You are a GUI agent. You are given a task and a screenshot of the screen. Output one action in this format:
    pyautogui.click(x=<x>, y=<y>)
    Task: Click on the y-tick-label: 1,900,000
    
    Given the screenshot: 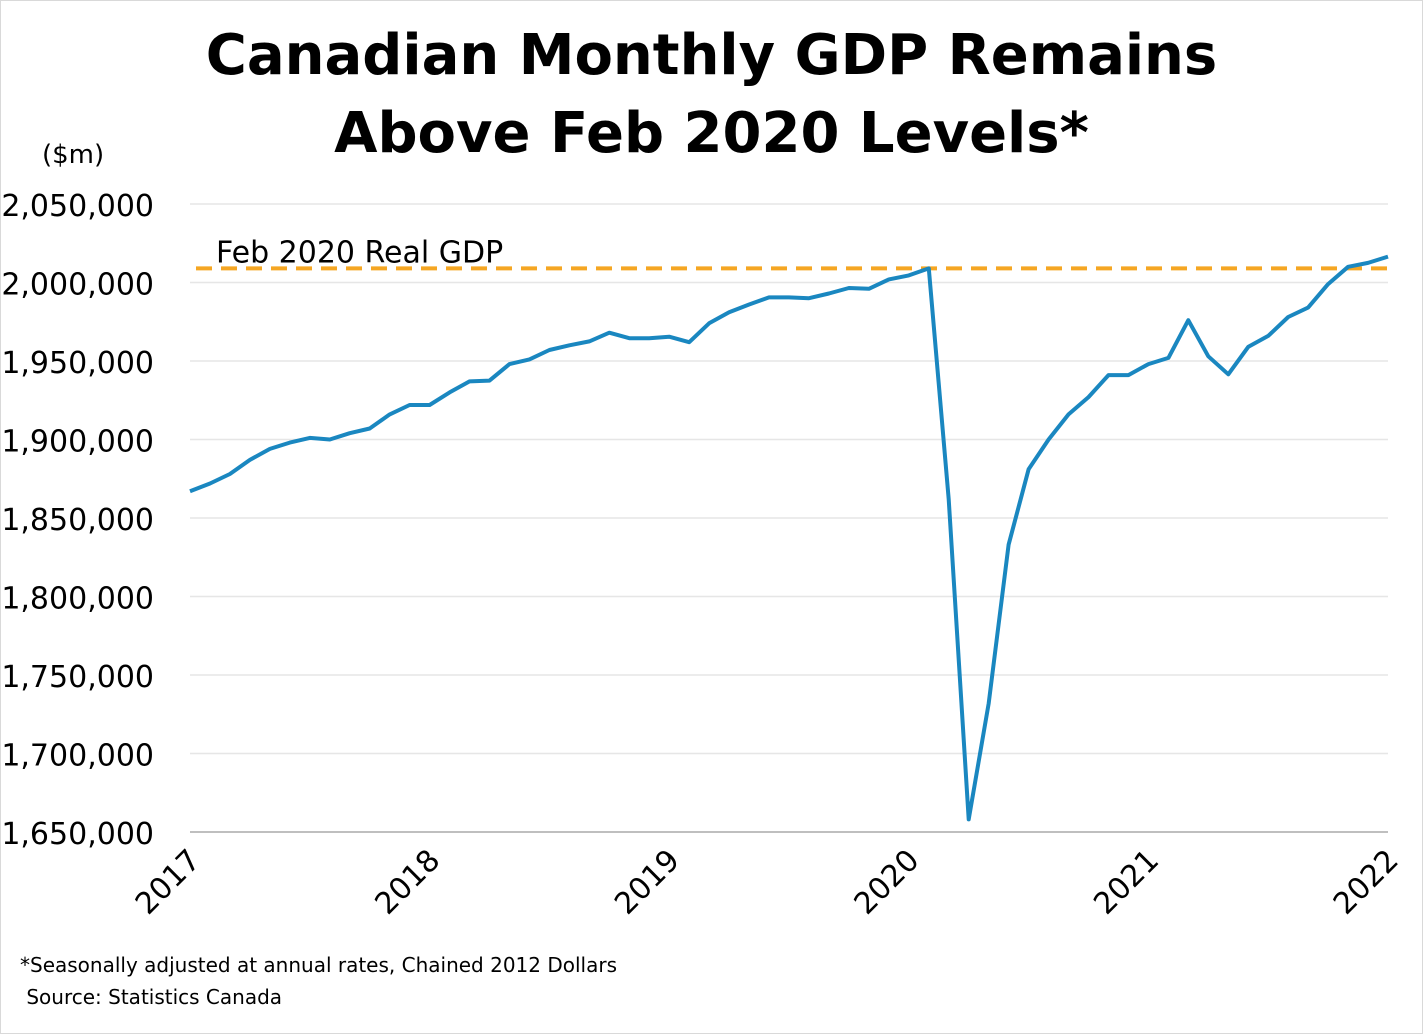 What is the action you would take?
    pyautogui.click(x=77, y=442)
    